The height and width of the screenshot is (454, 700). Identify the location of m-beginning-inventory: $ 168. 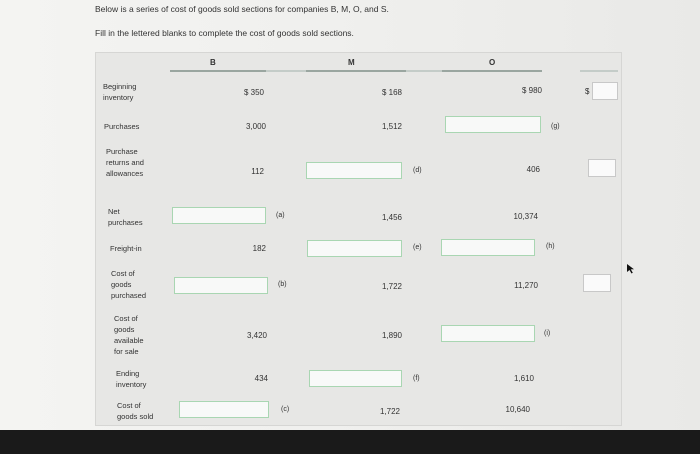
(391, 92).